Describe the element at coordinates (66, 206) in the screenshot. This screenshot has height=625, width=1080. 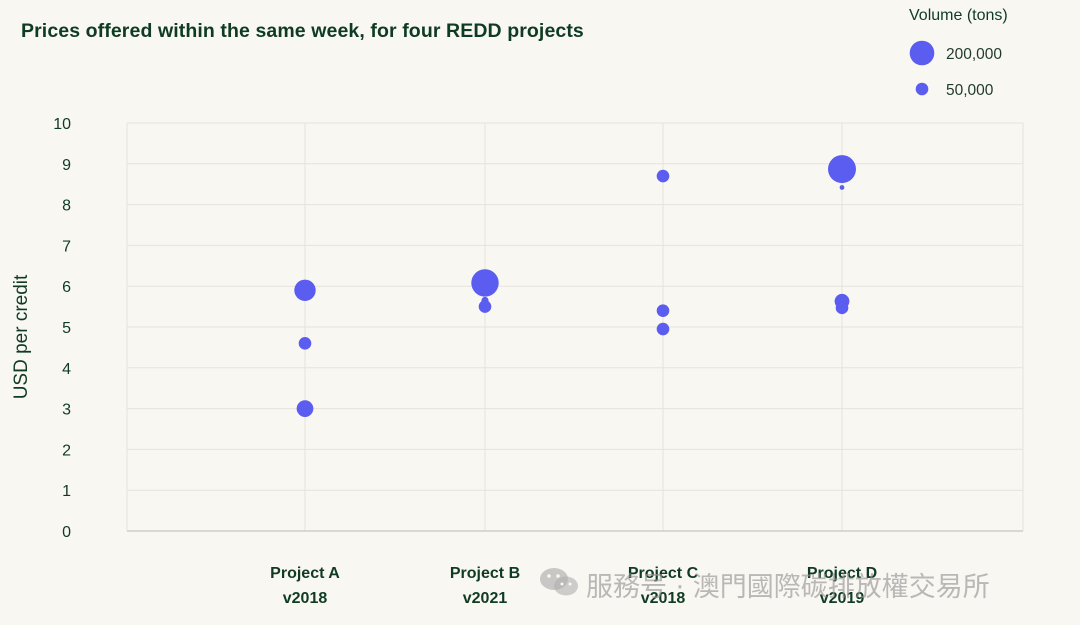
I see `y-tick-label: 8` at that location.